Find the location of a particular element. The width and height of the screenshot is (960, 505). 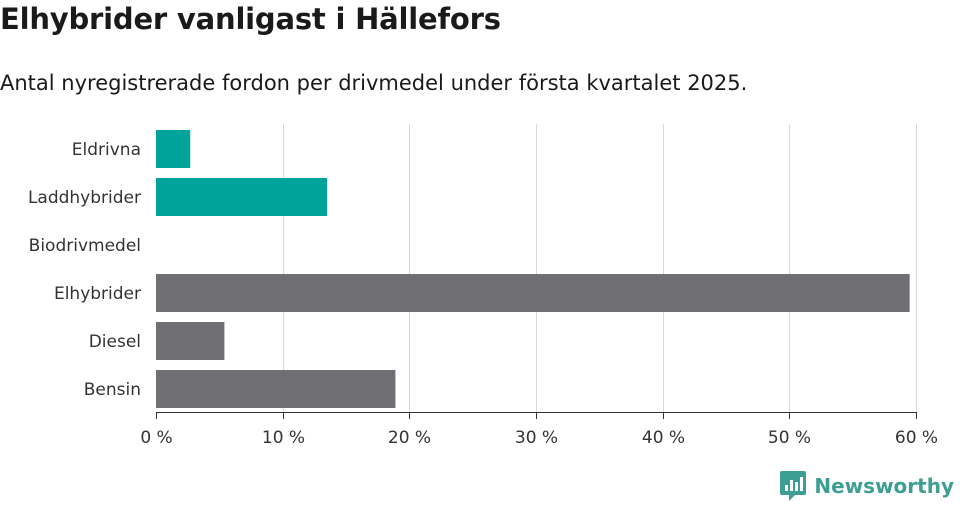

x-axis: 0 % 10 % 20 % 30 % 40 % 50 % 60 % is located at coordinates (539, 430).